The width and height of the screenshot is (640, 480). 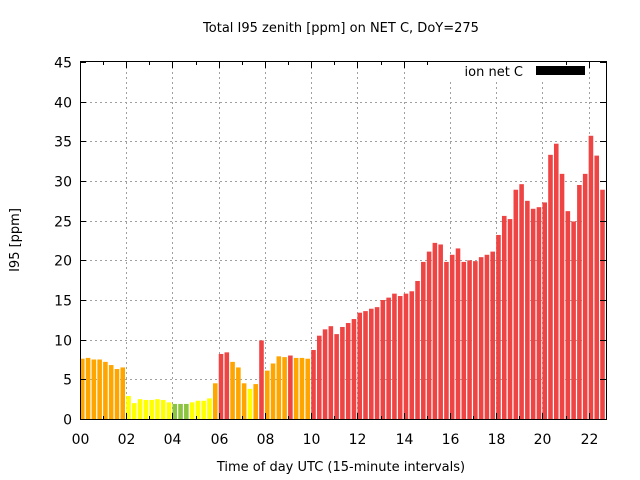 I want to click on y-tick-label: 45, so click(x=63, y=64).